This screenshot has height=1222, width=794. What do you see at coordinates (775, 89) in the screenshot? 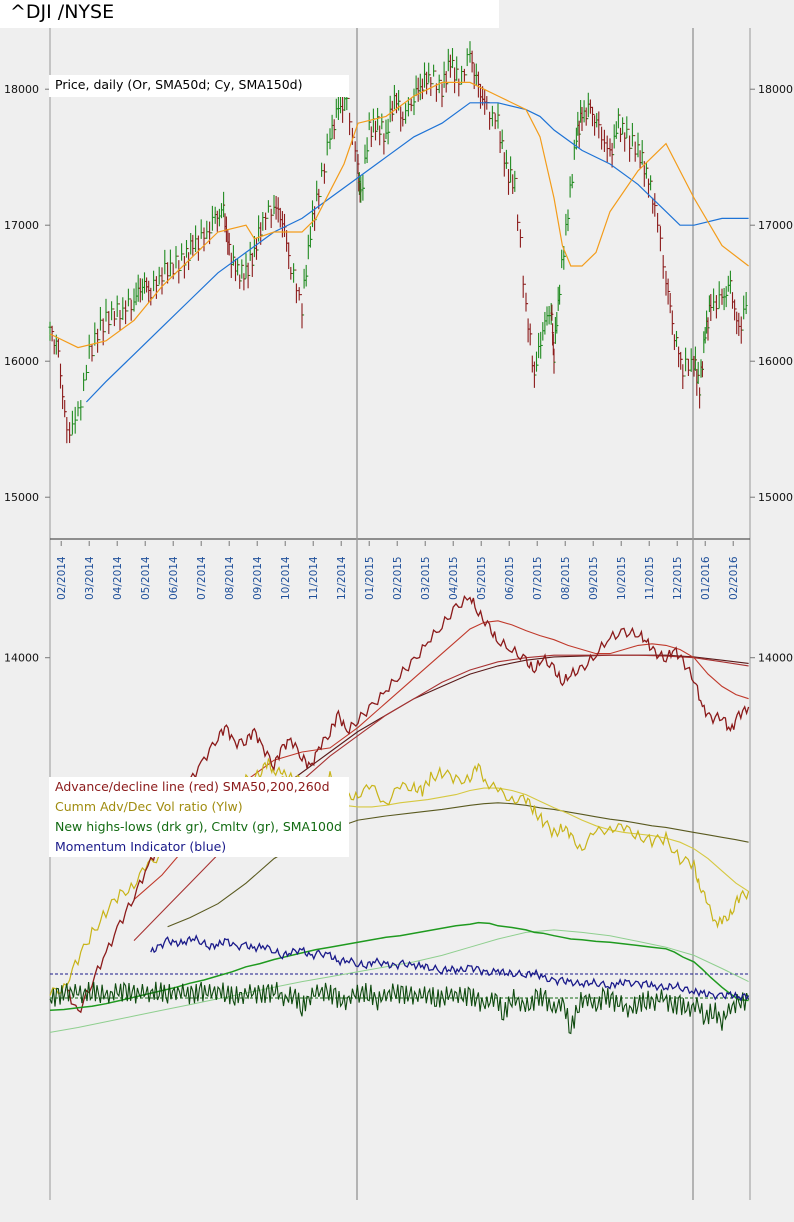
I see `price-y-tick-label-right: 18000` at bounding box center [775, 89].